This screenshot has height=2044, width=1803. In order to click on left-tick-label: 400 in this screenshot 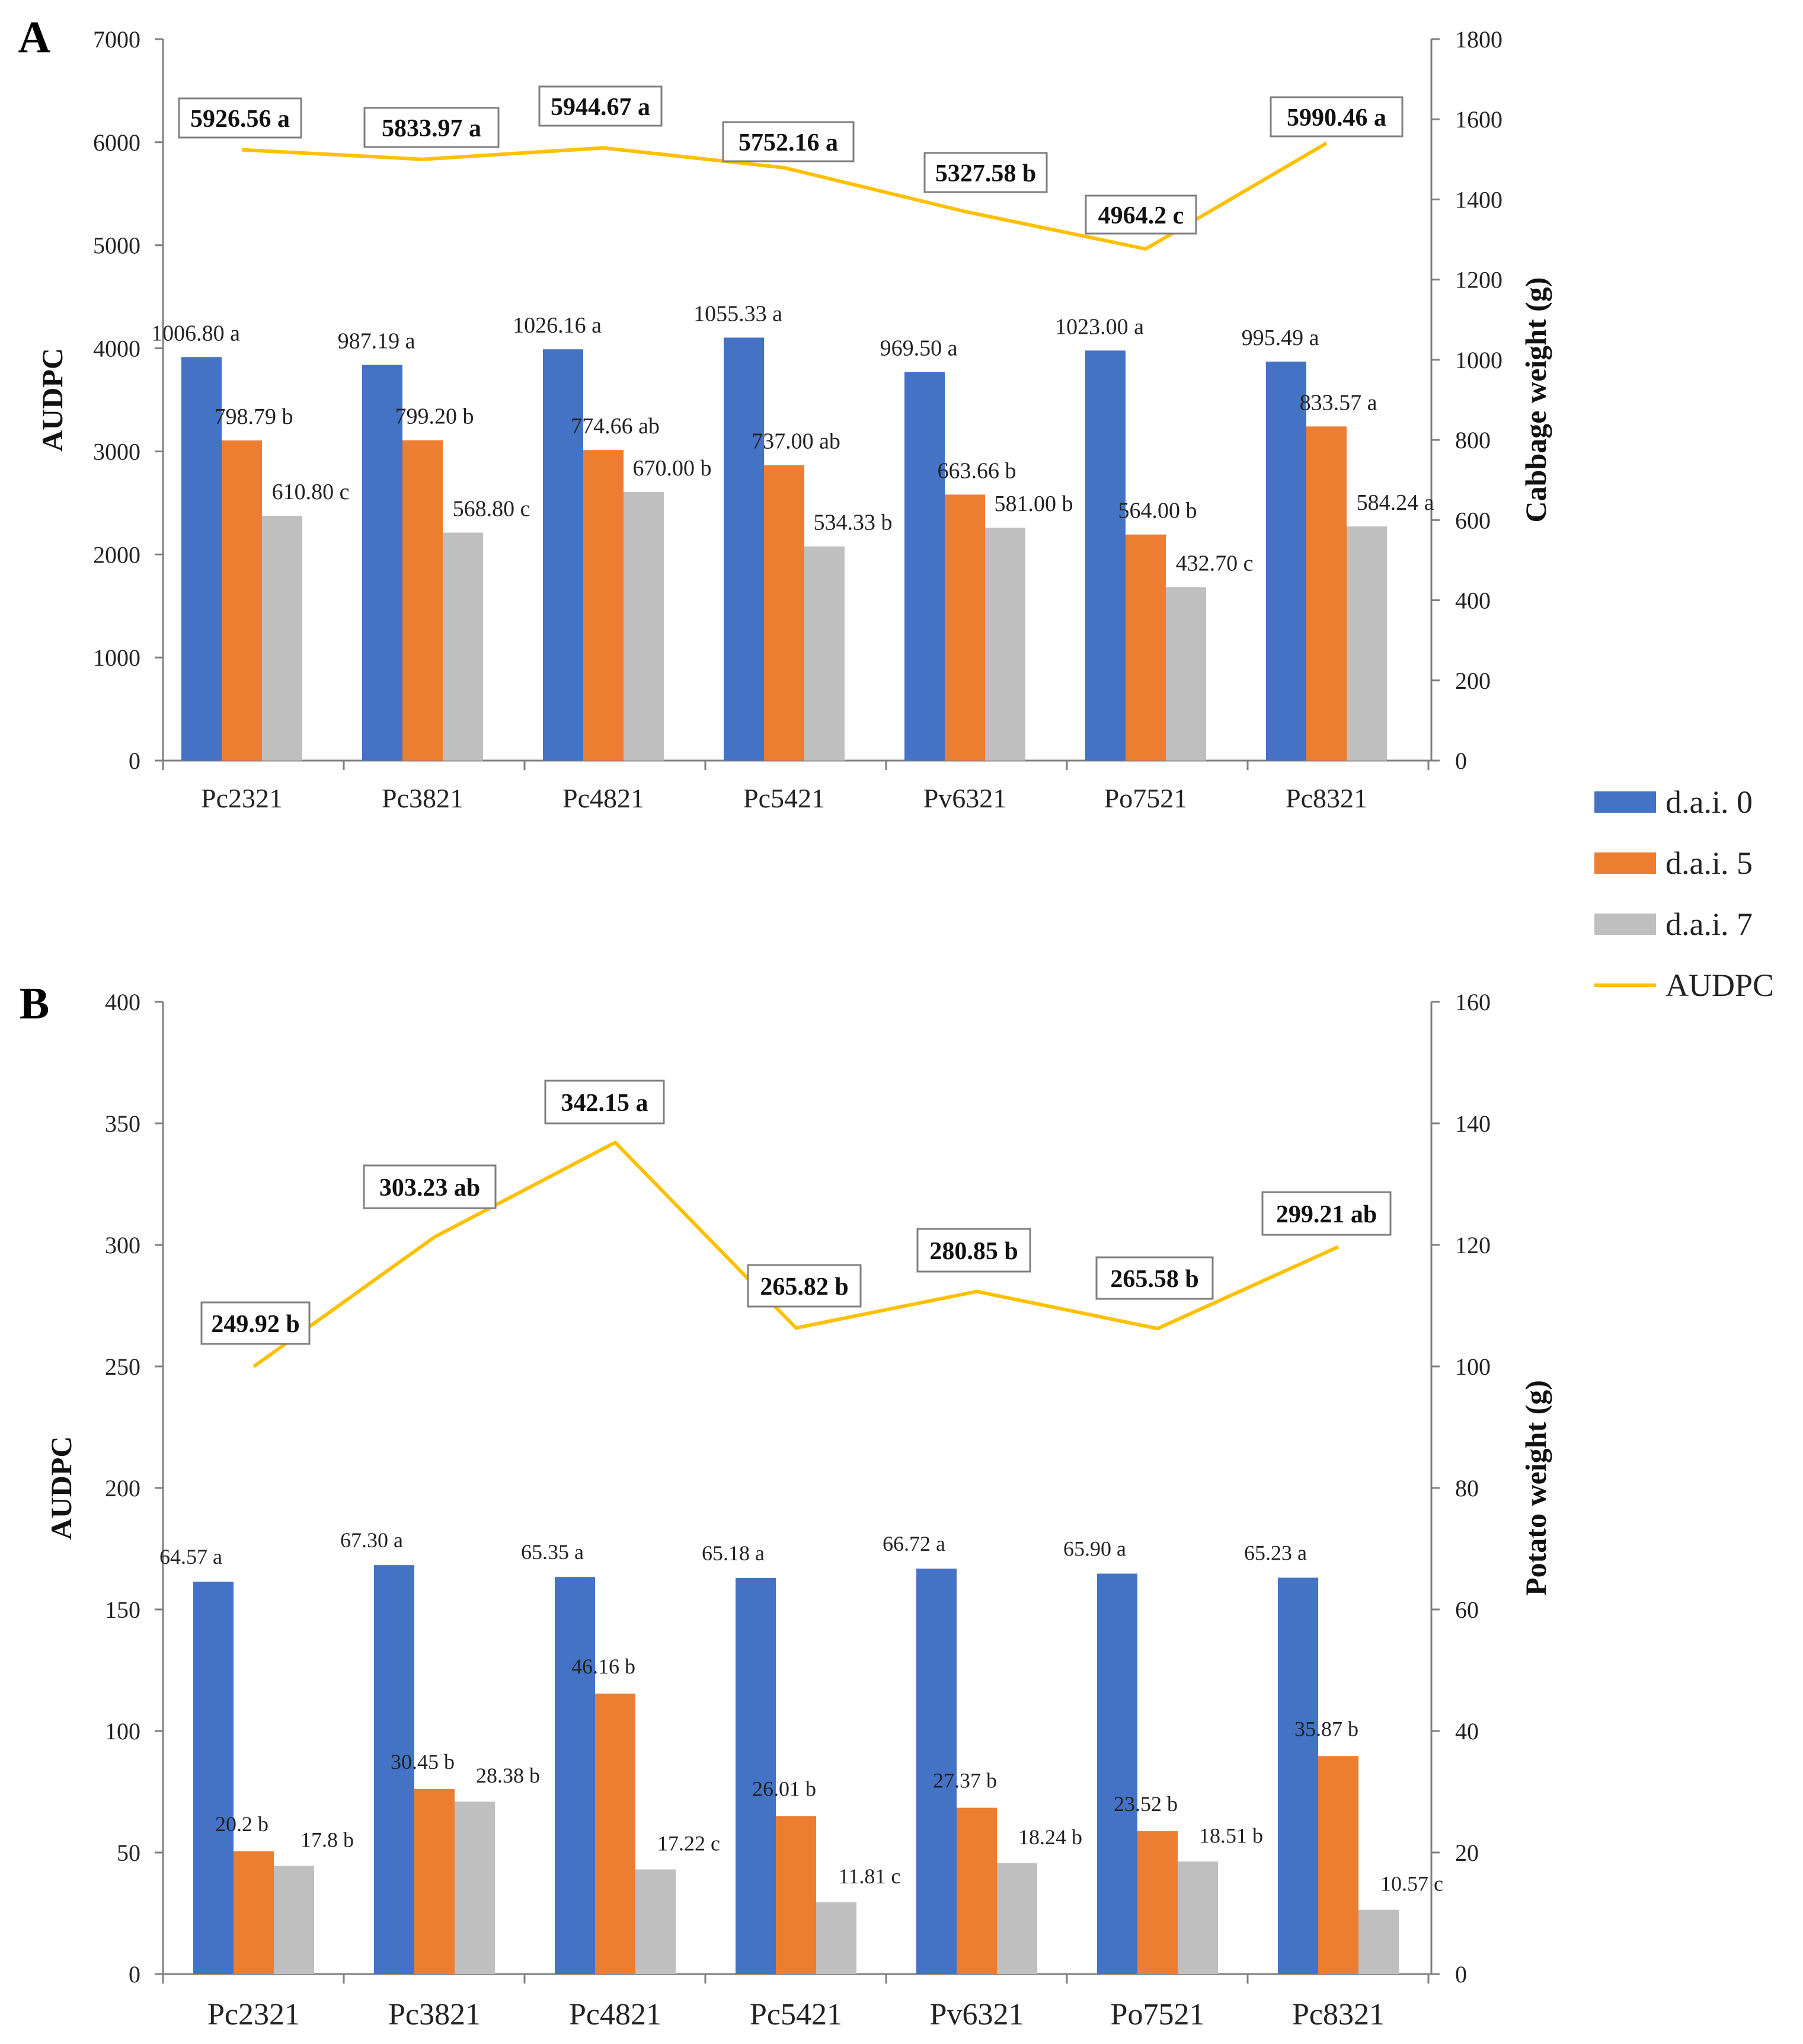, I will do `click(122, 1002)`.